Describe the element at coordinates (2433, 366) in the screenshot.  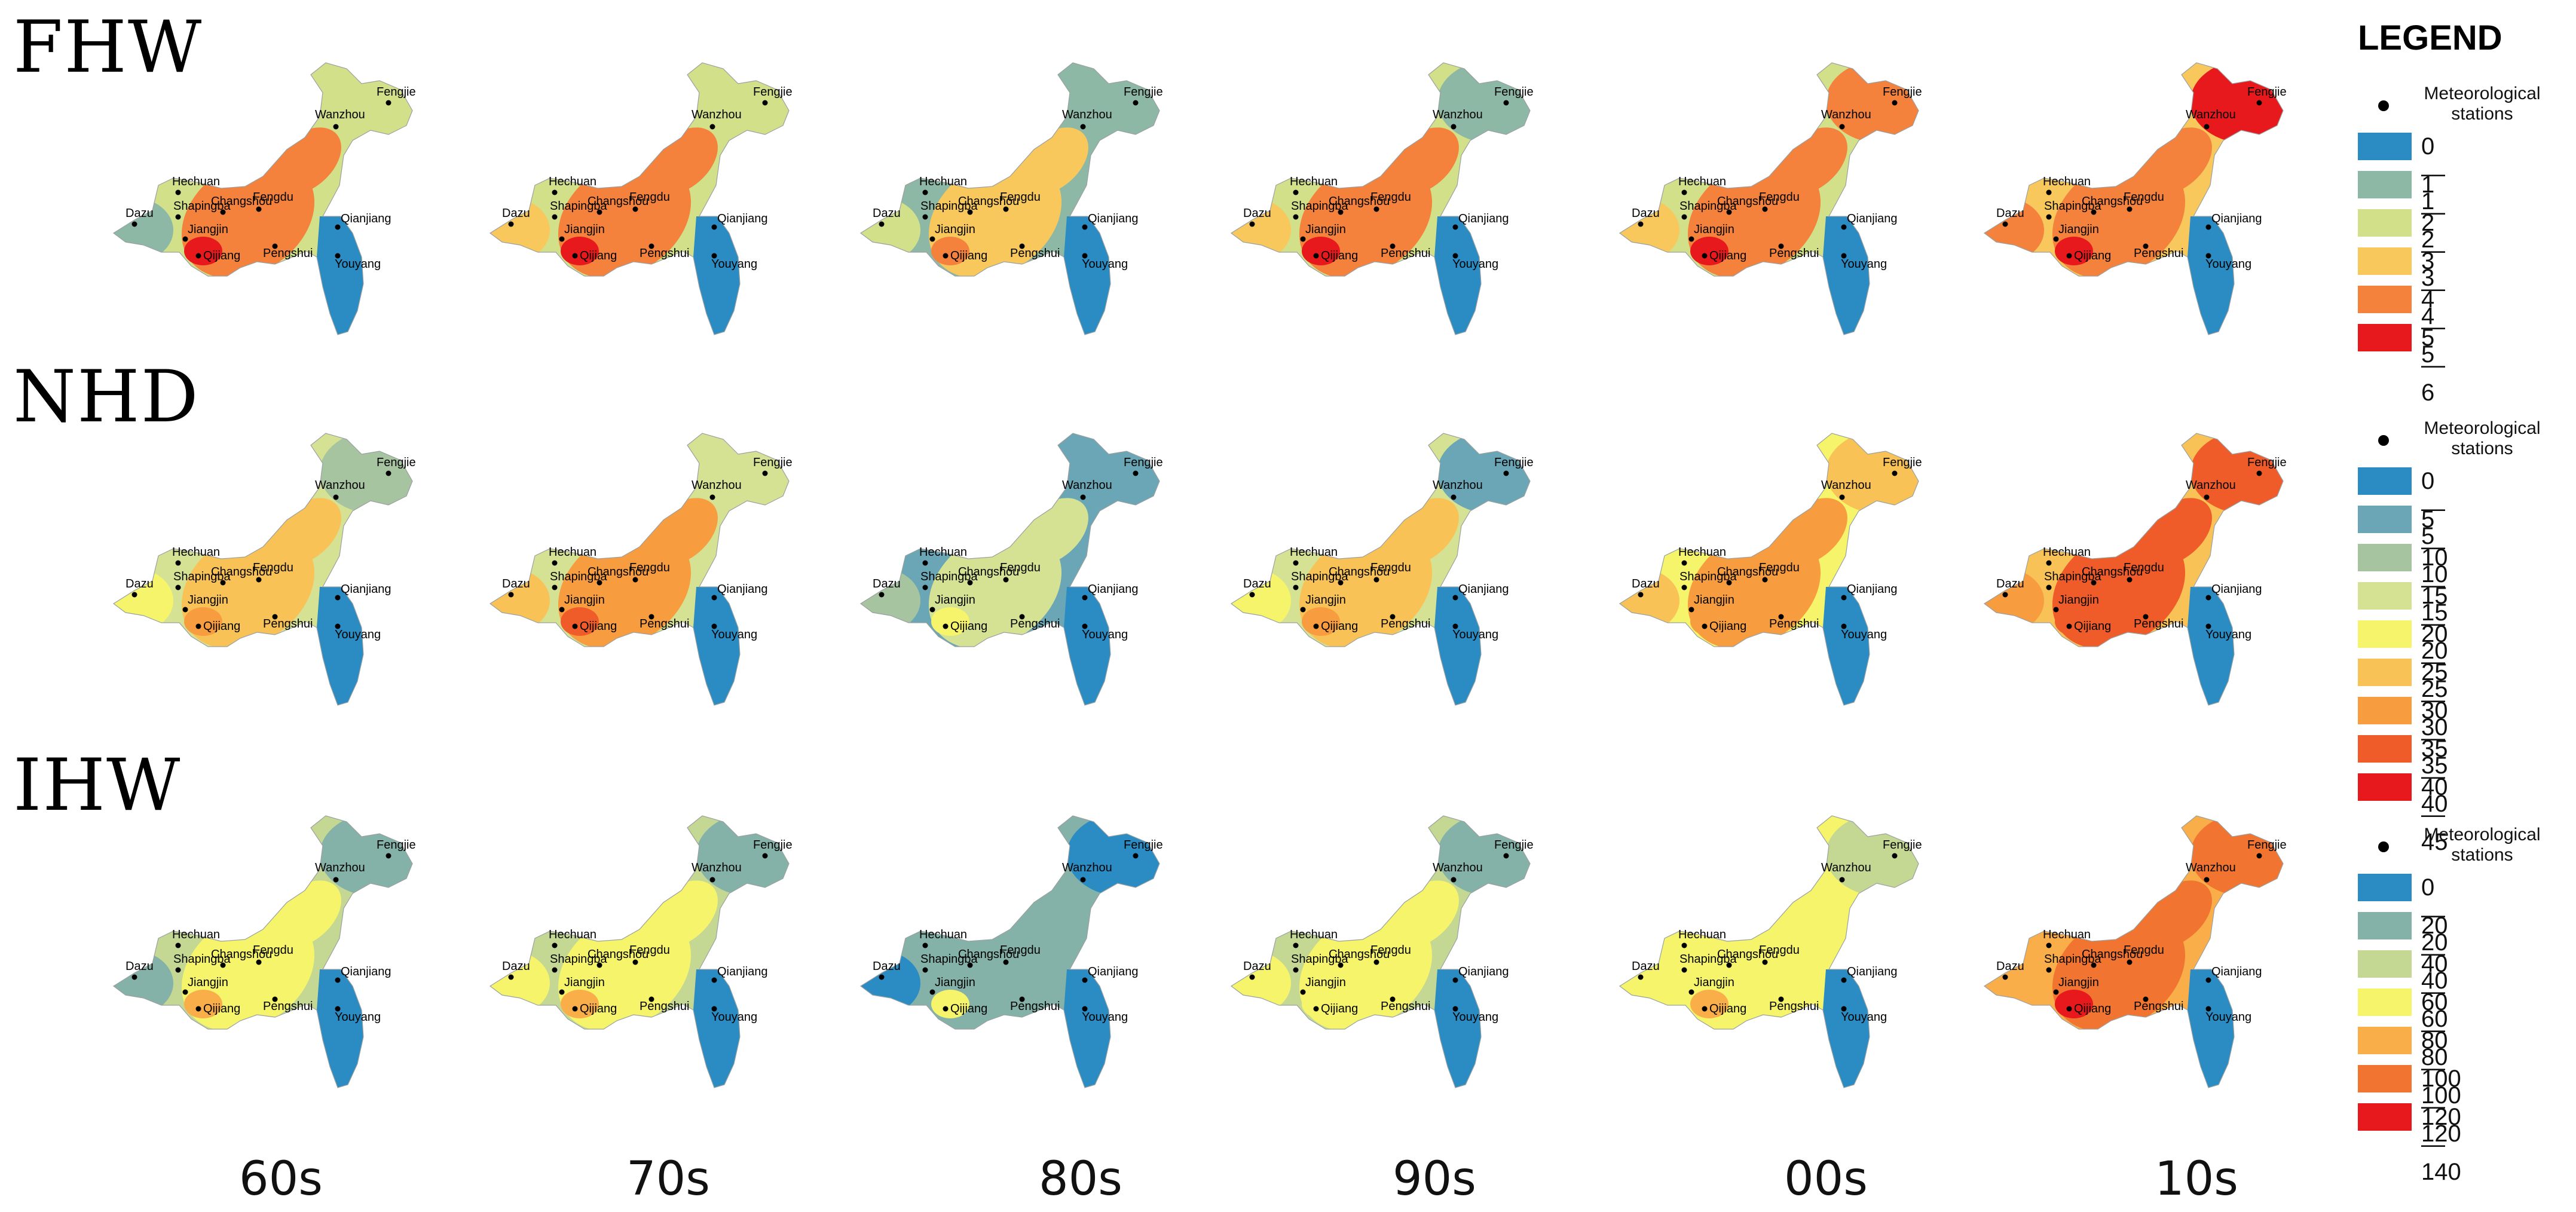
I see `legend-class-label: 5—6` at that location.